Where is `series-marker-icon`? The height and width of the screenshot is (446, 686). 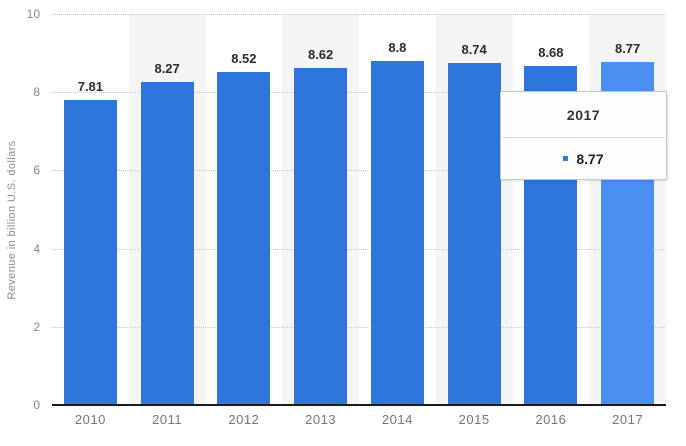 series-marker-icon is located at coordinates (566, 158).